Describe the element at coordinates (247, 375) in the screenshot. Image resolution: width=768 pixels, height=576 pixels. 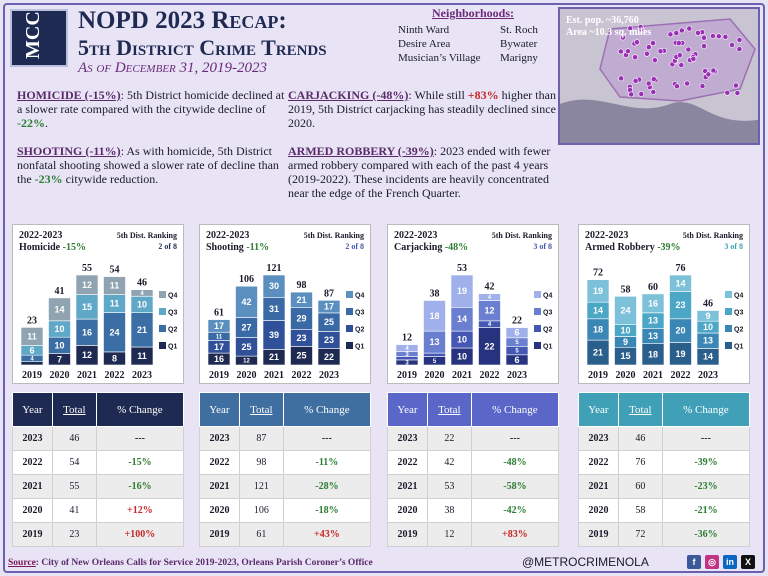
I see `x-tick-label: 2020` at that location.